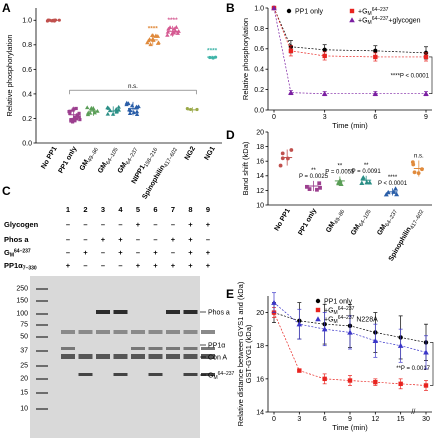  I want to click on e-x-tick-label: 3, so click(299, 419).